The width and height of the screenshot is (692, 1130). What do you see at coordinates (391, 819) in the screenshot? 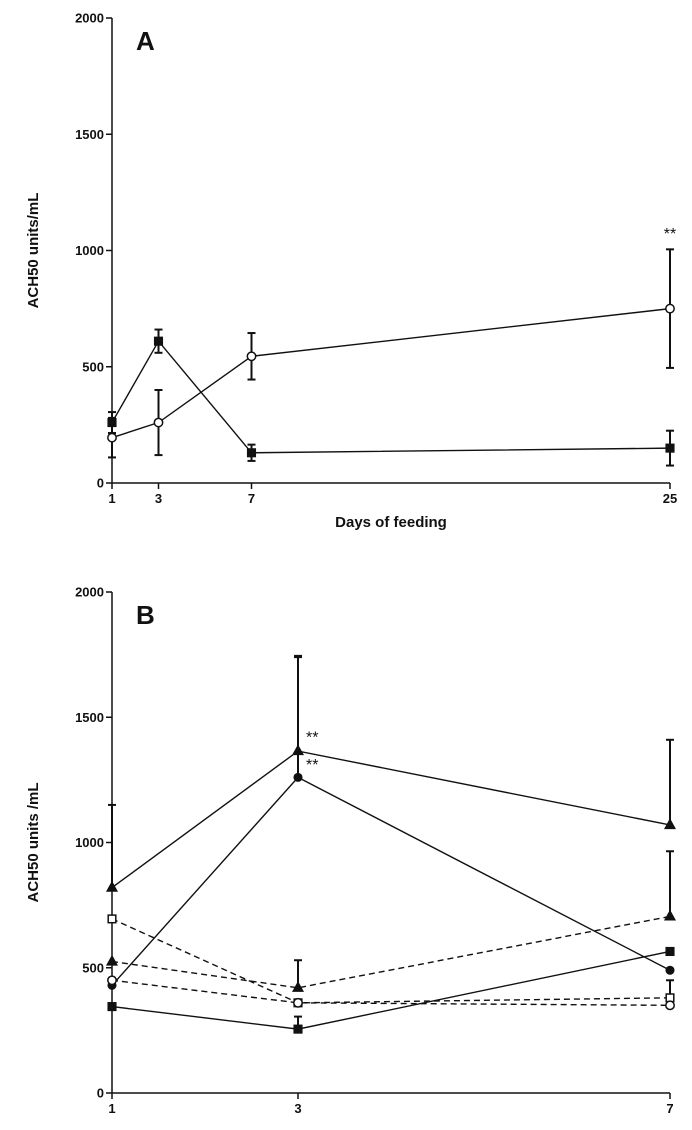
I see `panel-b-series-1-line` at bounding box center [391, 819].